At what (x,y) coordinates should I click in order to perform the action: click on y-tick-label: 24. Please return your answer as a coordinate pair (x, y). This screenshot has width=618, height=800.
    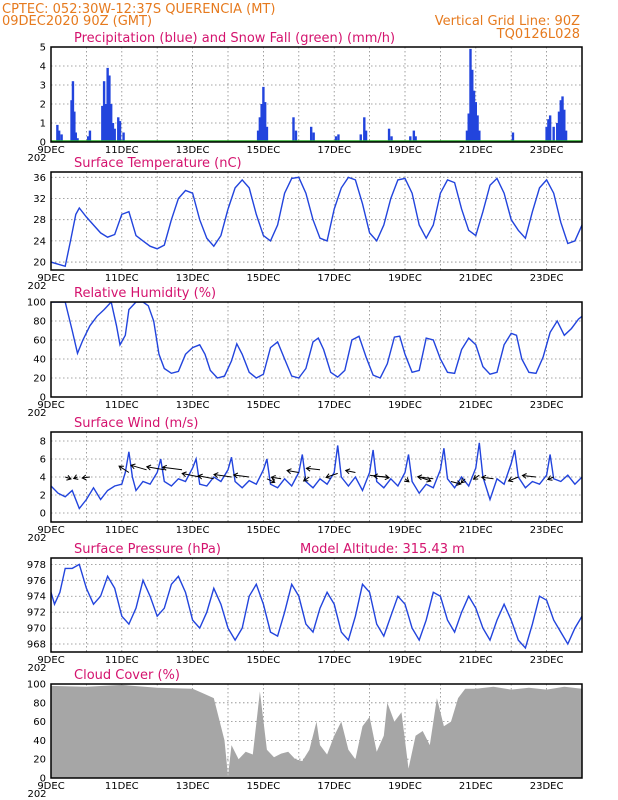
    Looking at the image, I should click on (39, 241).